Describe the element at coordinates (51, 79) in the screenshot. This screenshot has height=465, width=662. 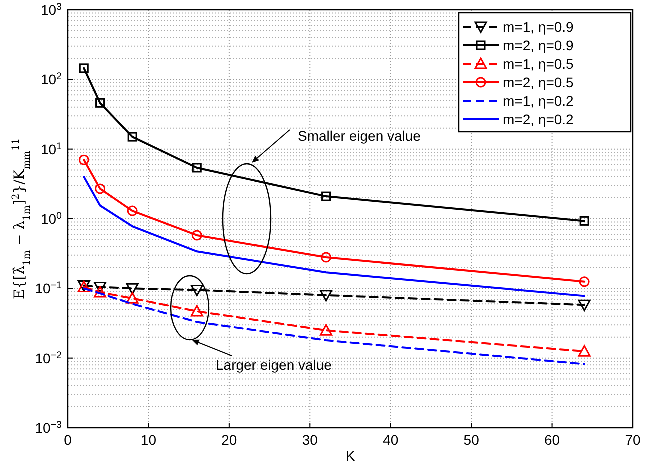
I see `y-tick-label: 10$^{2}$` at that location.